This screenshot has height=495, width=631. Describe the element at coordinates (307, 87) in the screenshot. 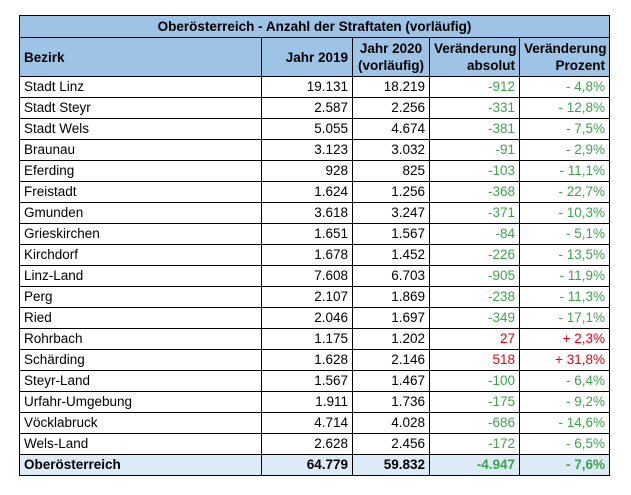

I see `cell-jahr-2019: 19.131` at that location.